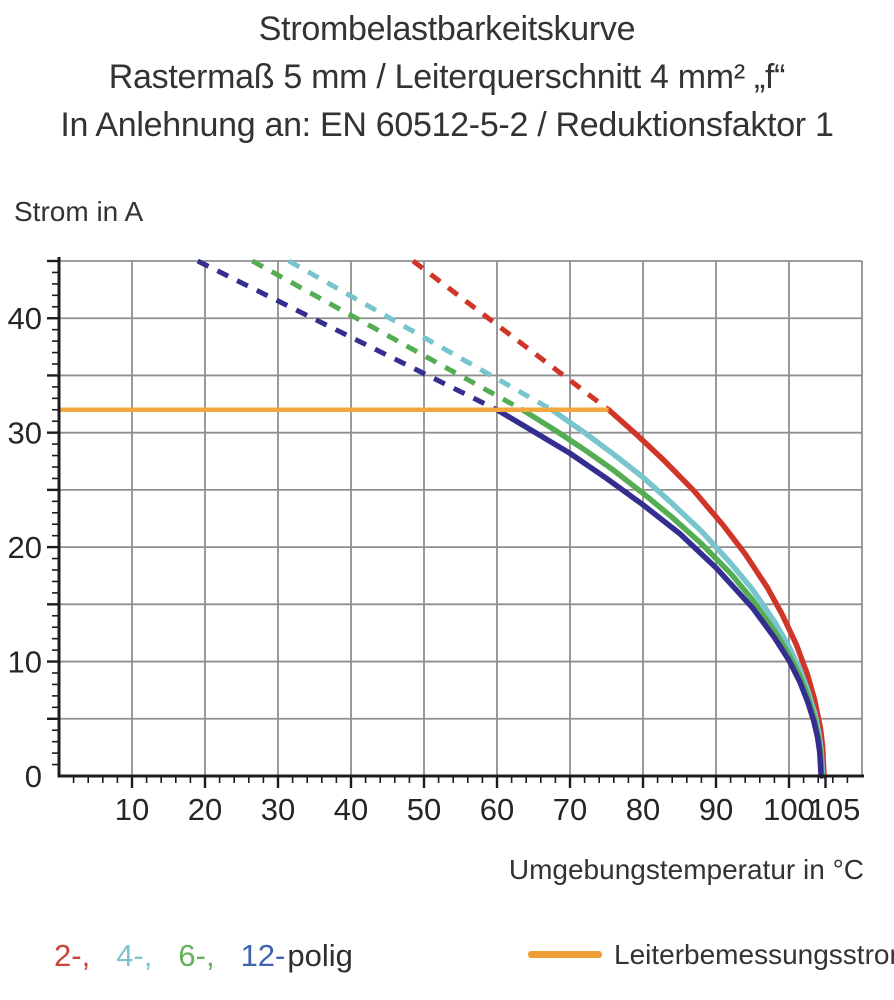 The height and width of the screenshot is (1000, 894). I want to click on poles-legend: 2-, 4-, 6-, 12- polig, so click(203, 956).